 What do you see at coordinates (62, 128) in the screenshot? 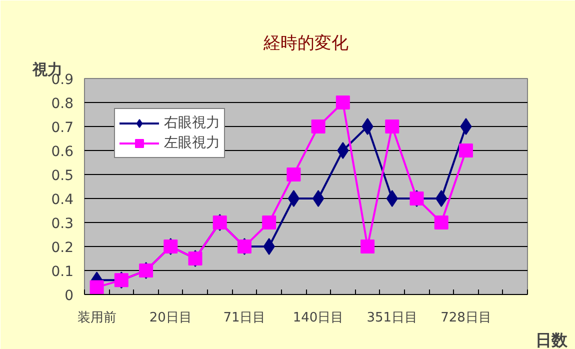
I see `y-tick-label: 0.7` at bounding box center [62, 128].